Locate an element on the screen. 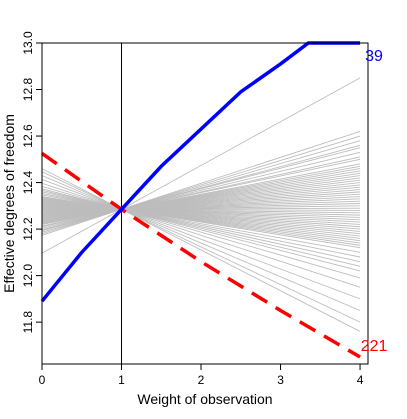 This screenshot has height=419, width=407. y-tick-label: 12.2 is located at coordinates (28, 229).